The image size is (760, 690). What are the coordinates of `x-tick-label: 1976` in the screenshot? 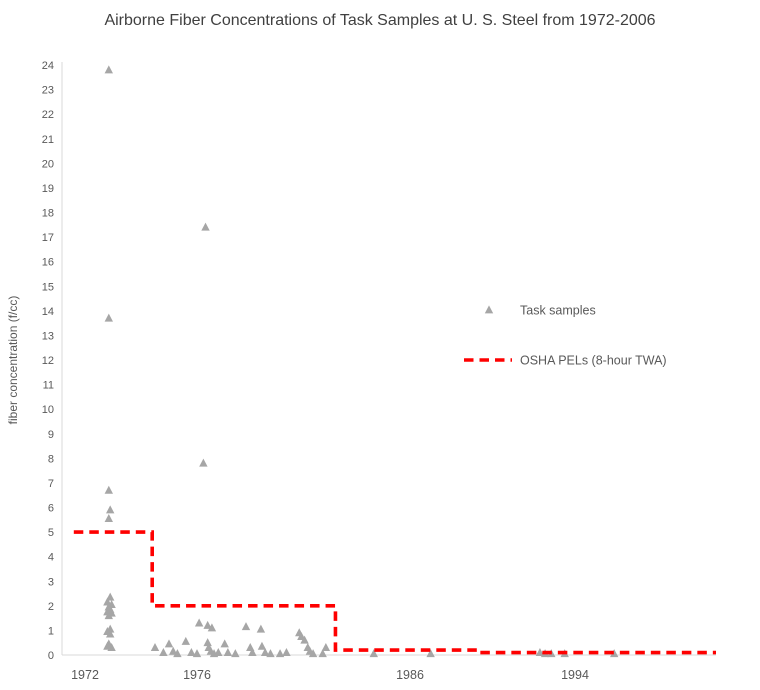 It's located at (197, 675).